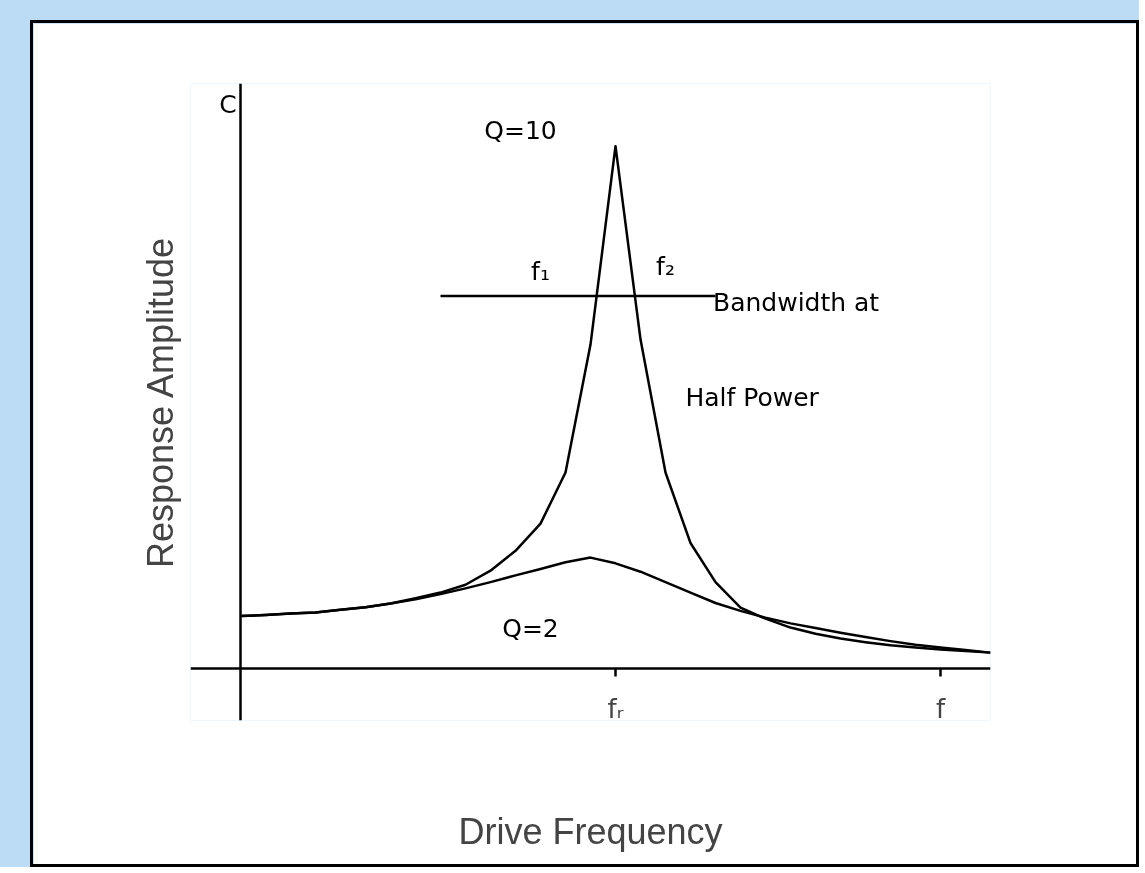 This screenshot has width=1145, height=873. What do you see at coordinates (160, 403) in the screenshot?
I see `y-axis-title: Response Amplitude` at bounding box center [160, 403].